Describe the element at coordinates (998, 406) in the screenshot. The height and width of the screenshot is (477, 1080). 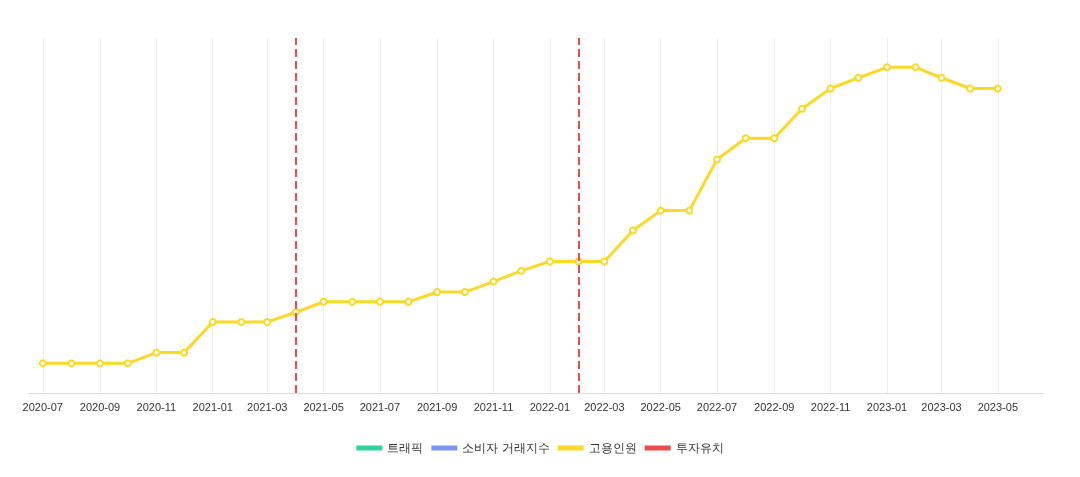
I see `x-tick-label: 2023-05` at that location.